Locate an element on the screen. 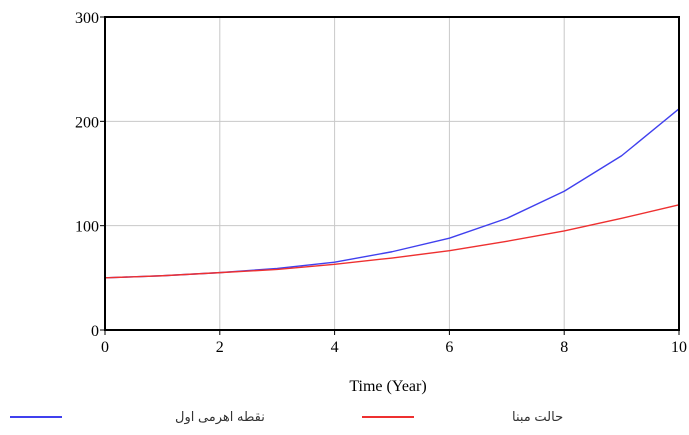 This screenshot has height=435, width=689. x-tick-label: 4 is located at coordinates (335, 347).